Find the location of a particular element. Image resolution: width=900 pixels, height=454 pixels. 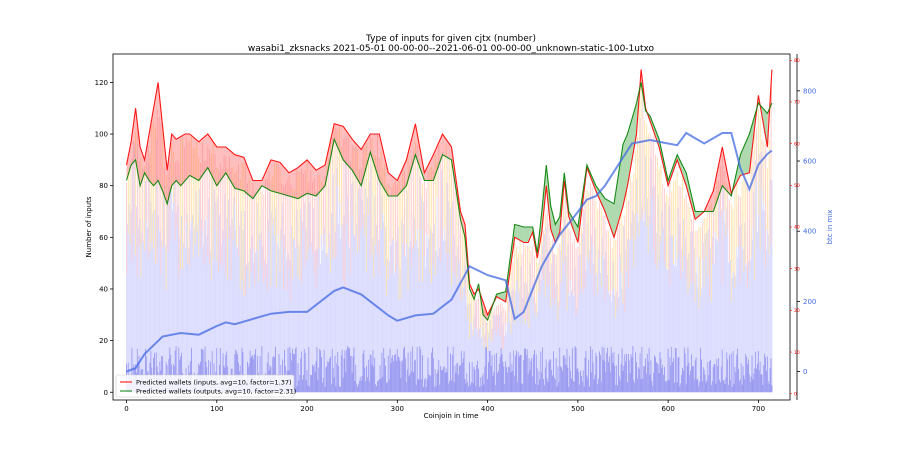

x-axis-label: Coinjoin in time is located at coordinates (451, 416).